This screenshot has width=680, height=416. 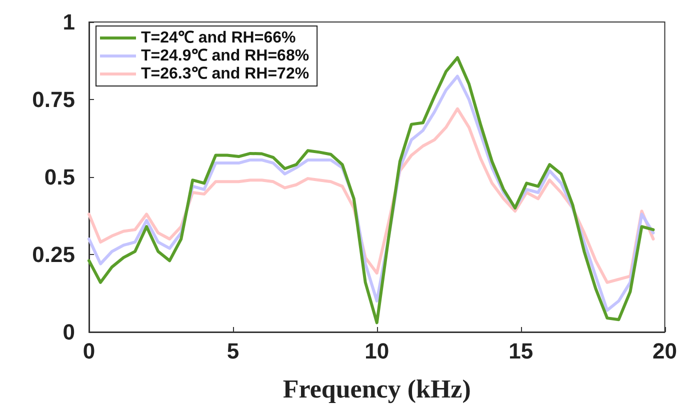 What do you see at coordinates (225, 56) in the screenshot?
I see `legend-label: T=24.9℃ and RH=68%` at bounding box center [225, 56].